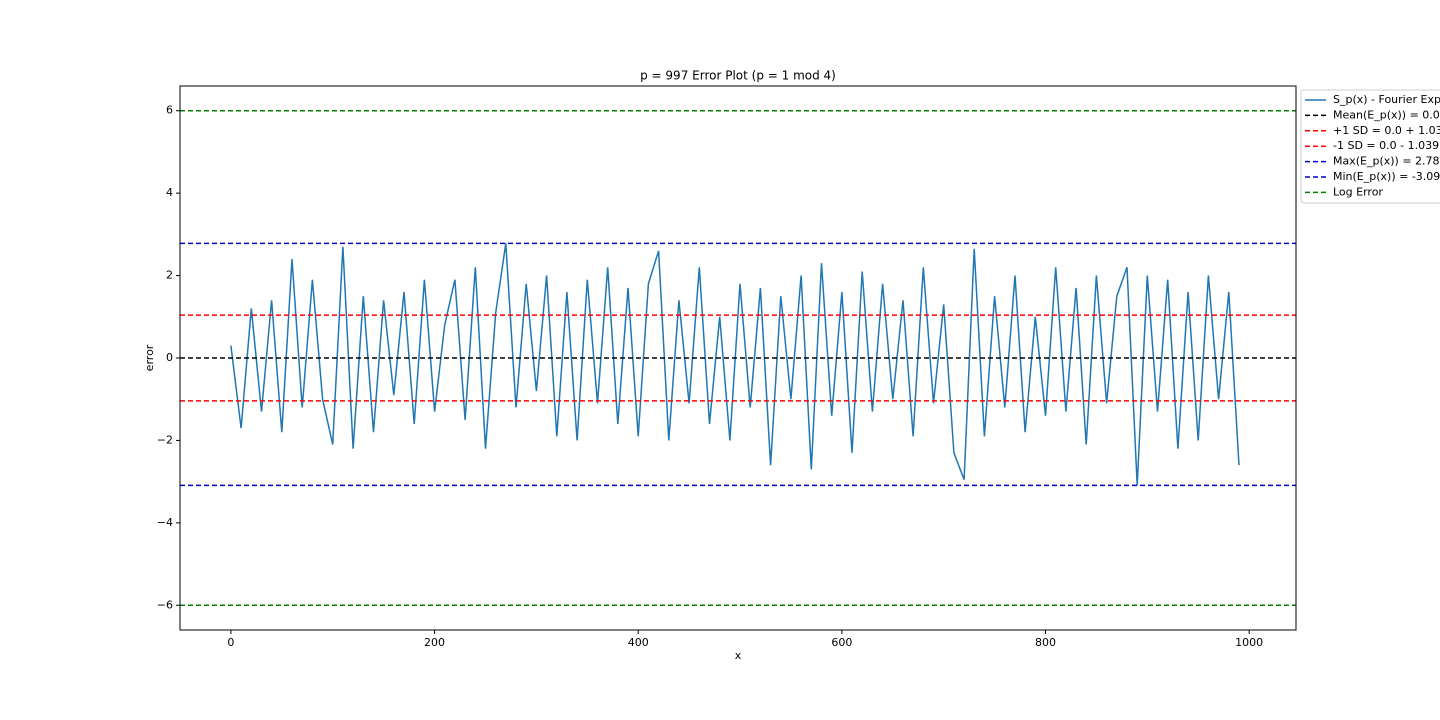 This screenshot has width=1440, height=720. Describe the element at coordinates (434, 642) in the screenshot. I see `x-tick-label: 200` at that location.